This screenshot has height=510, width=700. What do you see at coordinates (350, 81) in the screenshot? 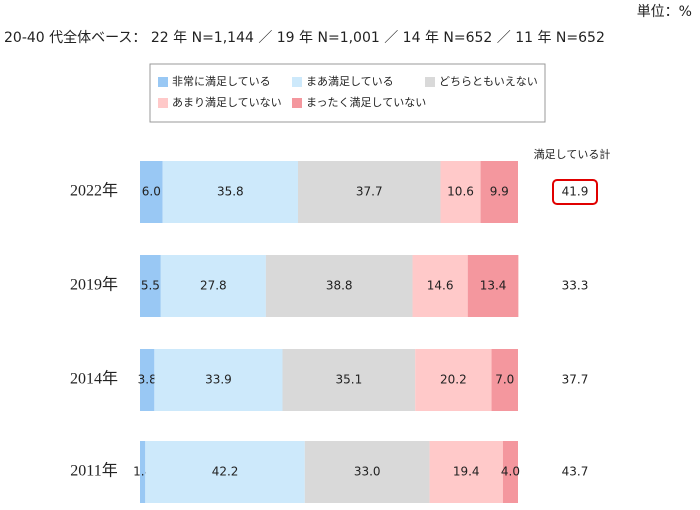
I see `legend-label: まあ満足している` at bounding box center [350, 81].